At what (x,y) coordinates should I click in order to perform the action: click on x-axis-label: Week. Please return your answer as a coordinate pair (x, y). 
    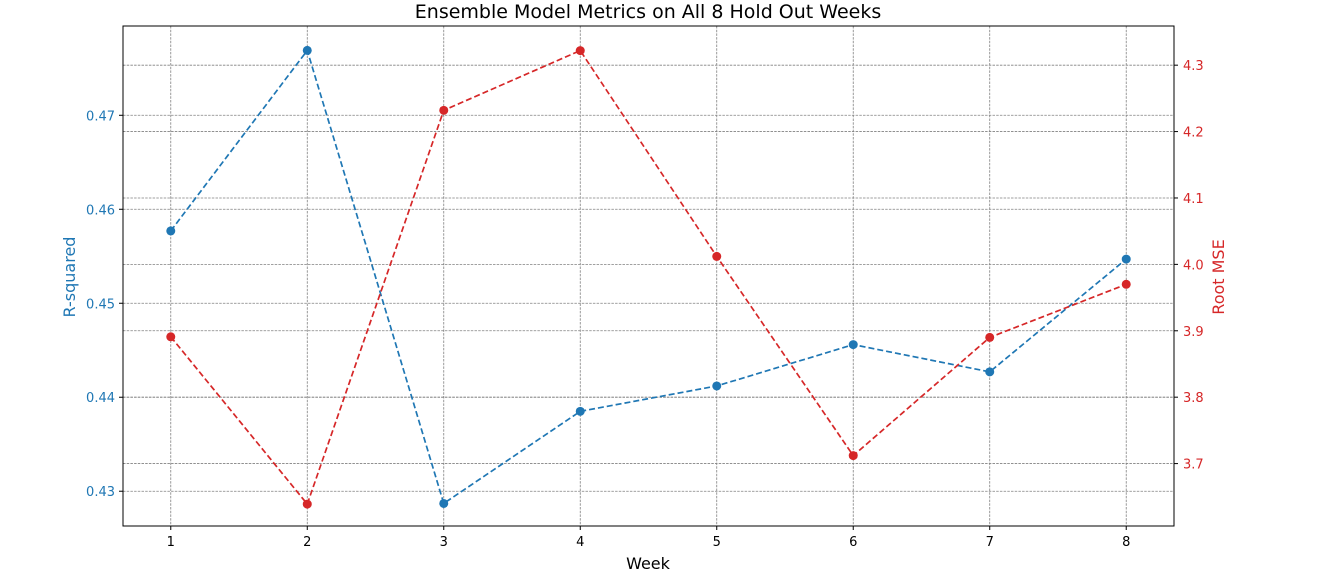
    Looking at the image, I should click on (648, 563).